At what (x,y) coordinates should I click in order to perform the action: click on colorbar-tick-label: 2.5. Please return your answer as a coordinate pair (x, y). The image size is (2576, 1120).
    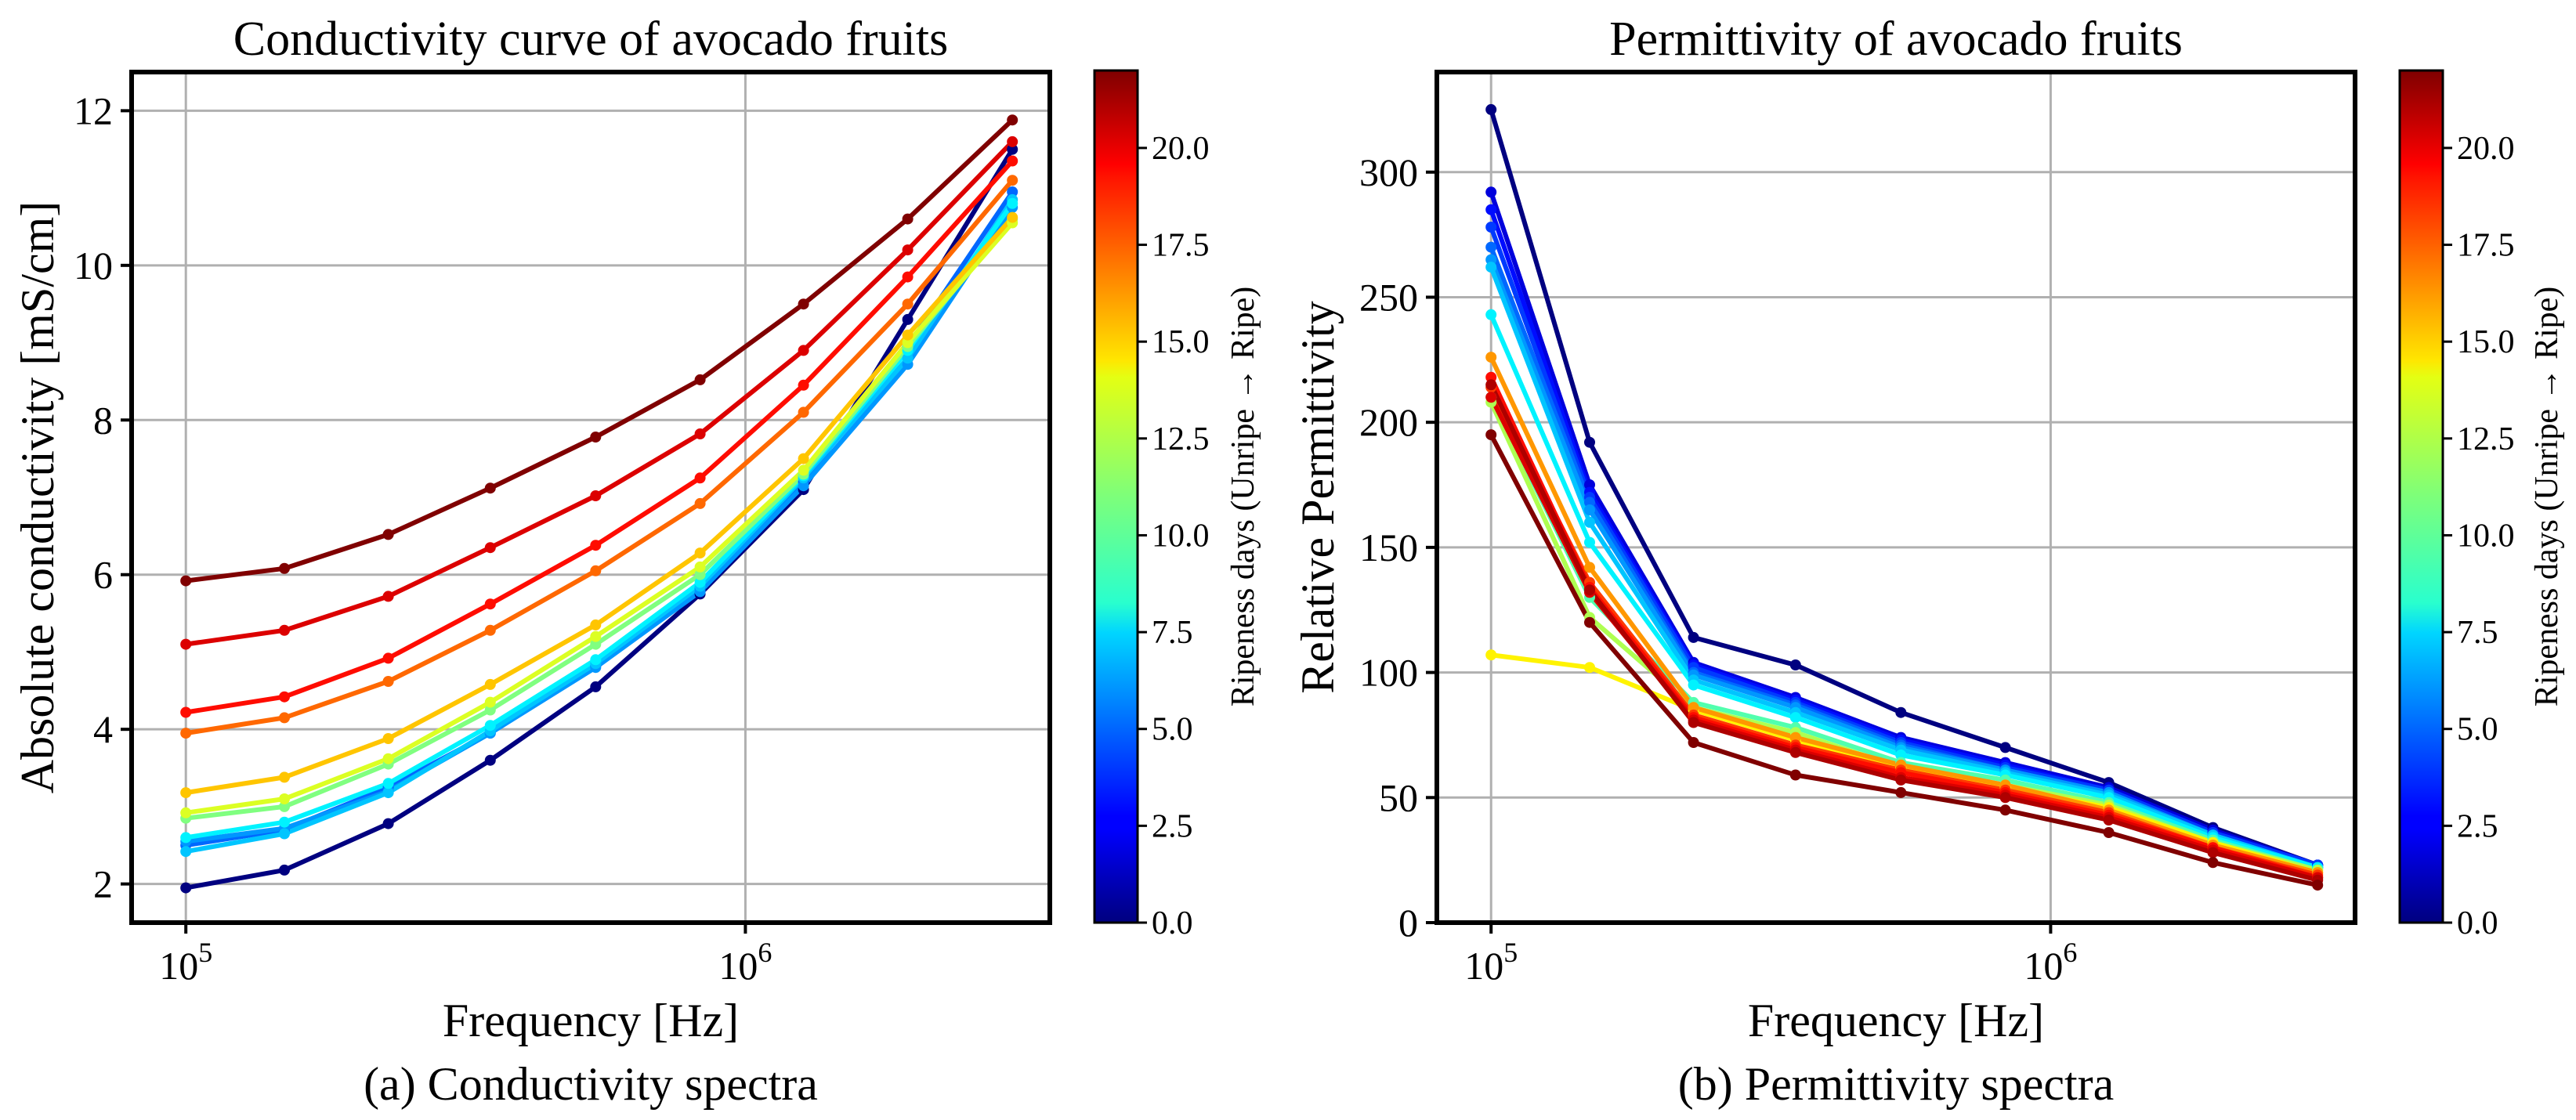
    Looking at the image, I should click on (1172, 826).